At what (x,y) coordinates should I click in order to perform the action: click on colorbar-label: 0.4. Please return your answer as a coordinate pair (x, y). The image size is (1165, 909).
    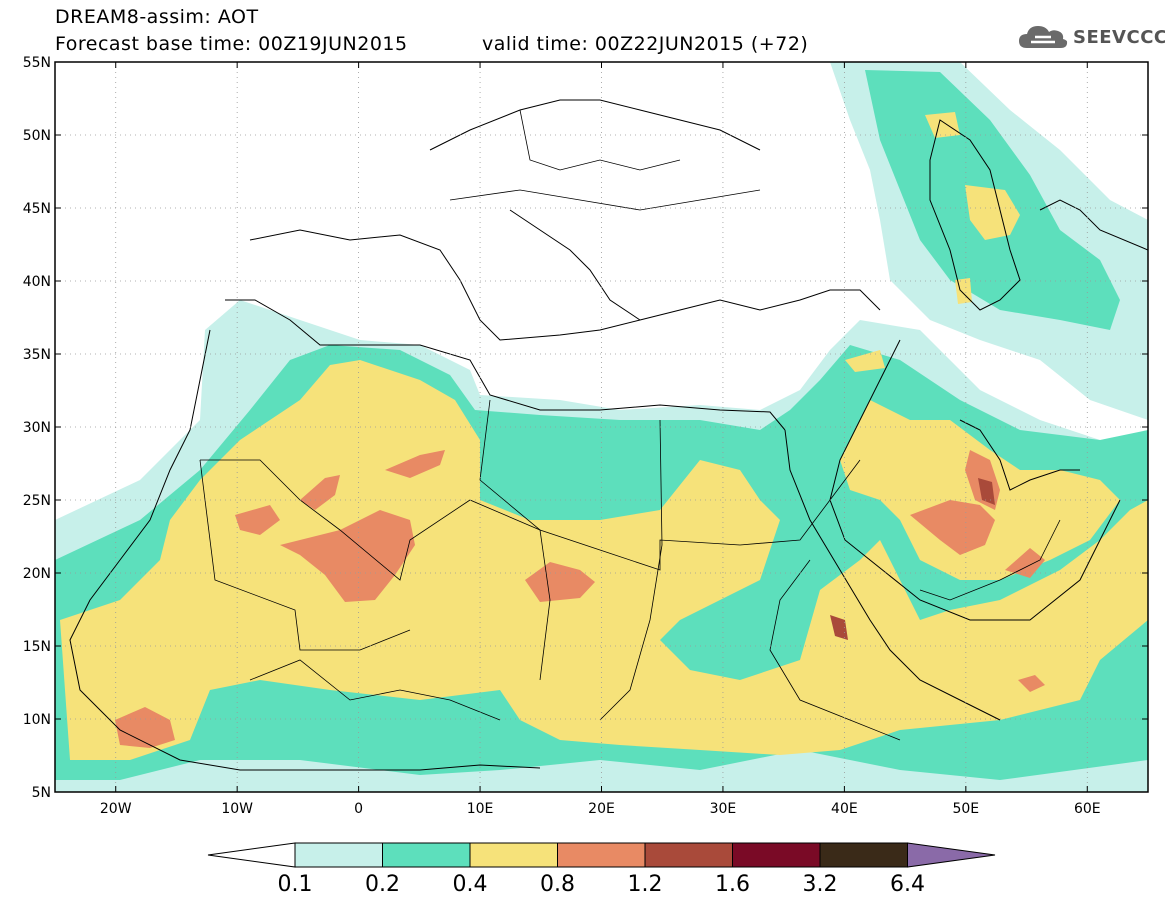
    Looking at the image, I should click on (470, 884).